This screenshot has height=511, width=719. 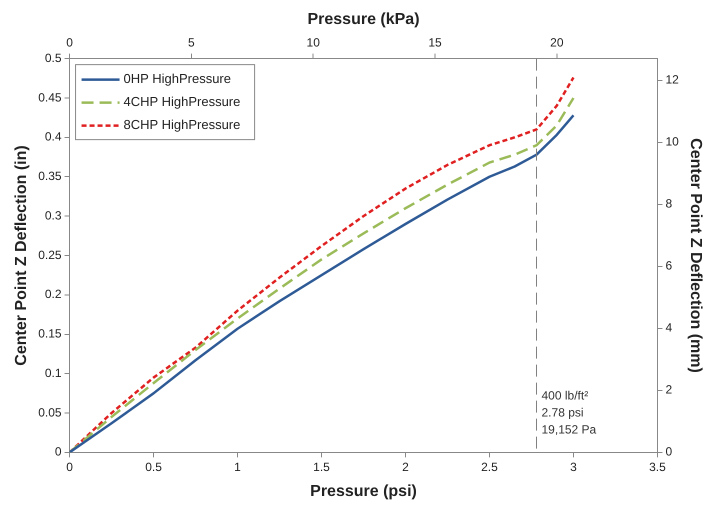 What do you see at coordinates (672, 141) in the screenshot?
I see `y2-tick-label: 10` at bounding box center [672, 141].